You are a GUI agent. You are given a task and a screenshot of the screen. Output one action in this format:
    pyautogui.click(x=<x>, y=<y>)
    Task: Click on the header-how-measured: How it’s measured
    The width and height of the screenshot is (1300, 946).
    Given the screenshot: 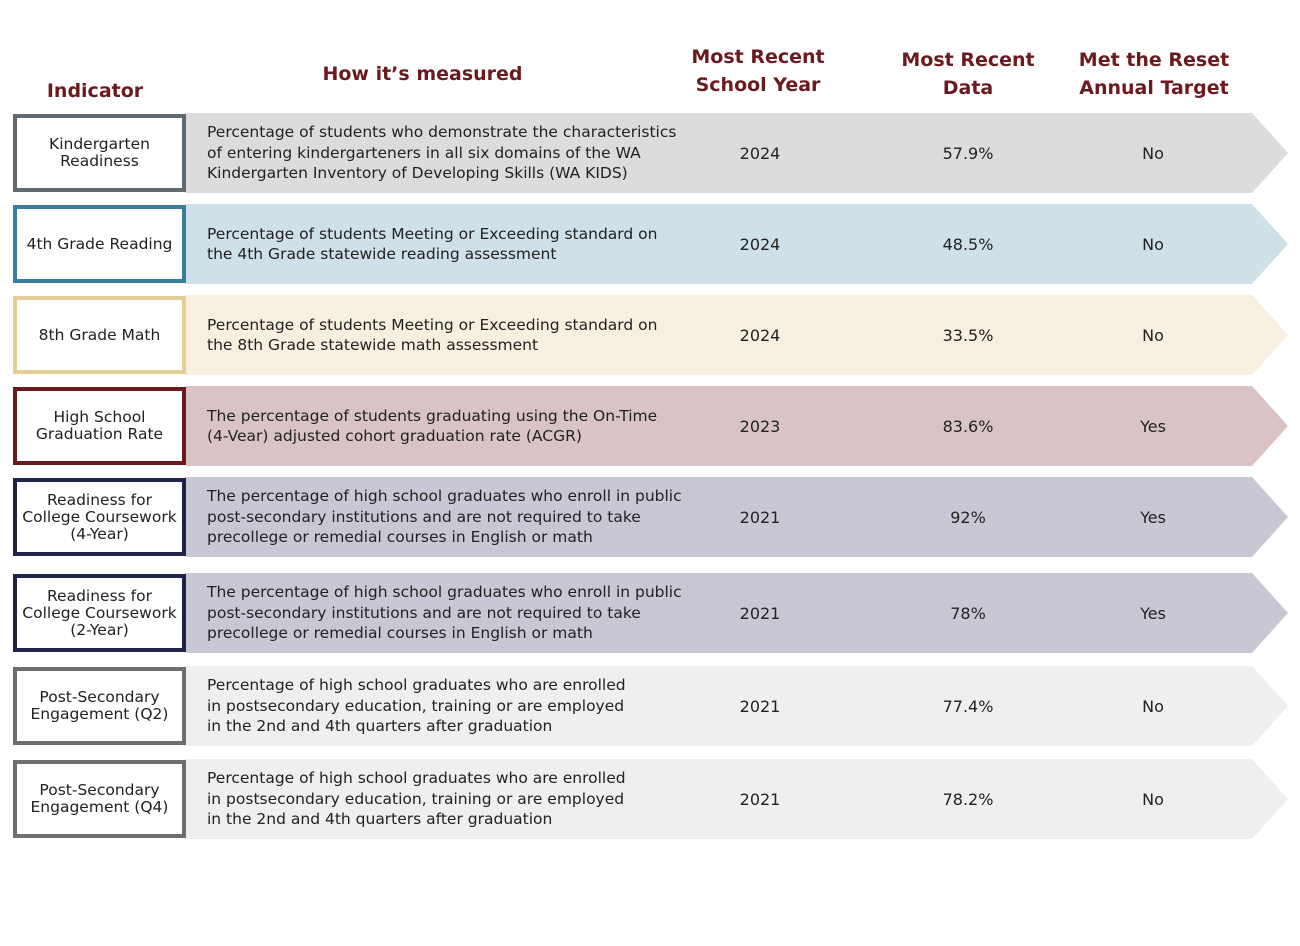 What is the action you would take?
    pyautogui.click(x=422, y=74)
    